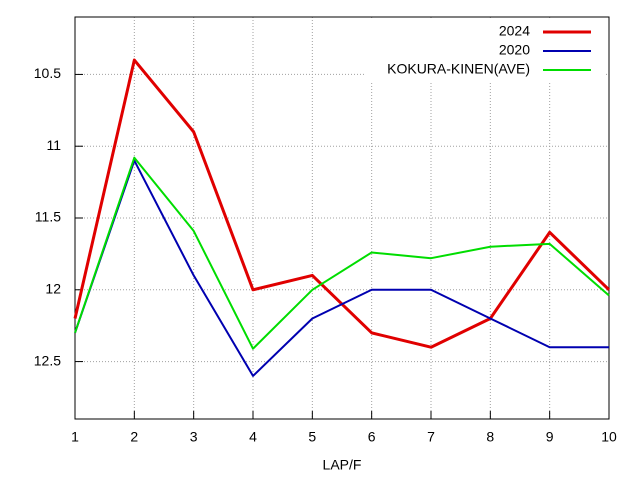 Image resolution: width=640 pixels, height=480 pixels. I want to click on y-tick-label: 12, so click(53, 288).